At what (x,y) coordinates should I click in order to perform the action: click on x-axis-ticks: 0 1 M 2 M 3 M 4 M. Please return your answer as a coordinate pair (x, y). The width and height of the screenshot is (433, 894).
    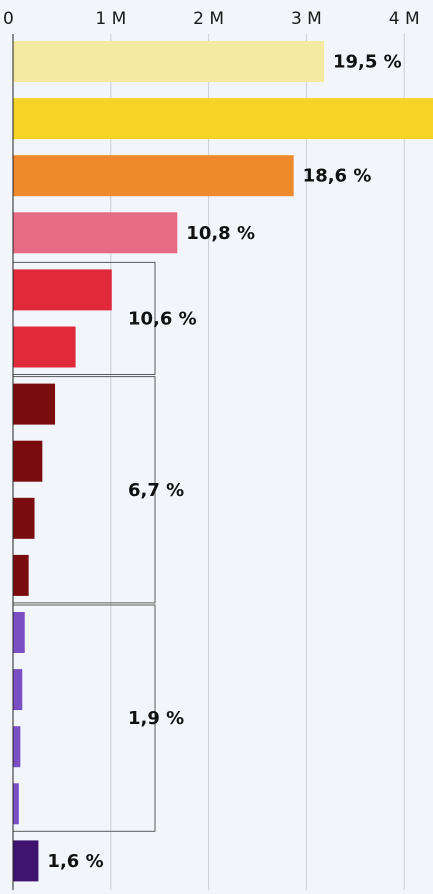
    Looking at the image, I should click on (211, 19).